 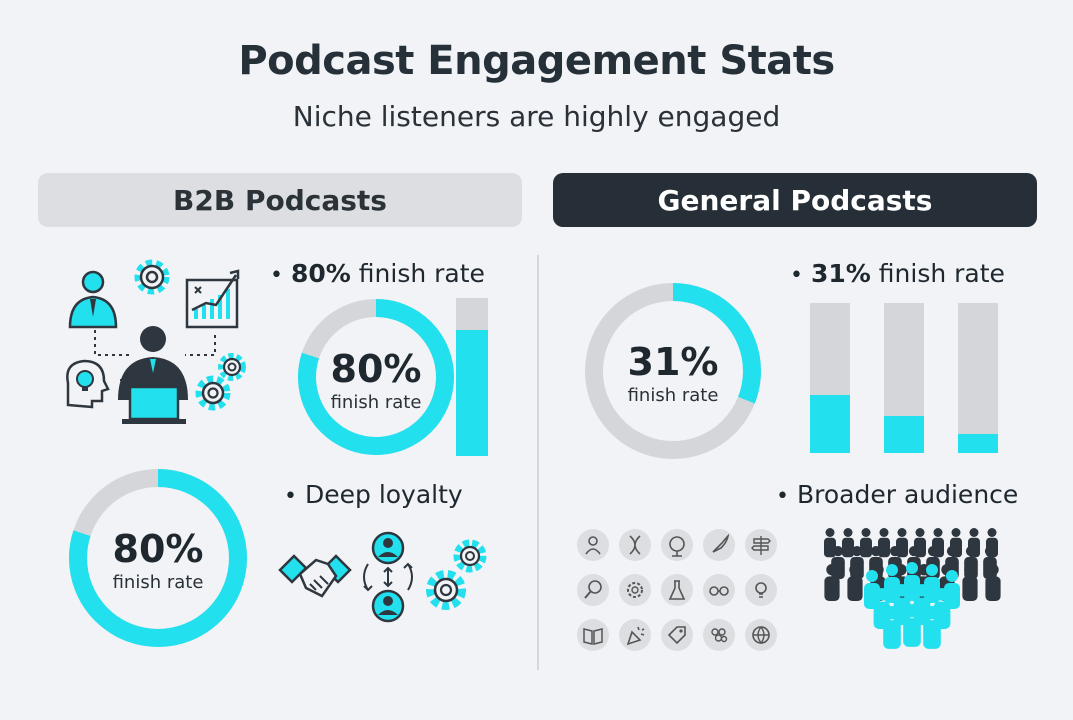 I want to click on book-icon, so click(x=593, y=635).